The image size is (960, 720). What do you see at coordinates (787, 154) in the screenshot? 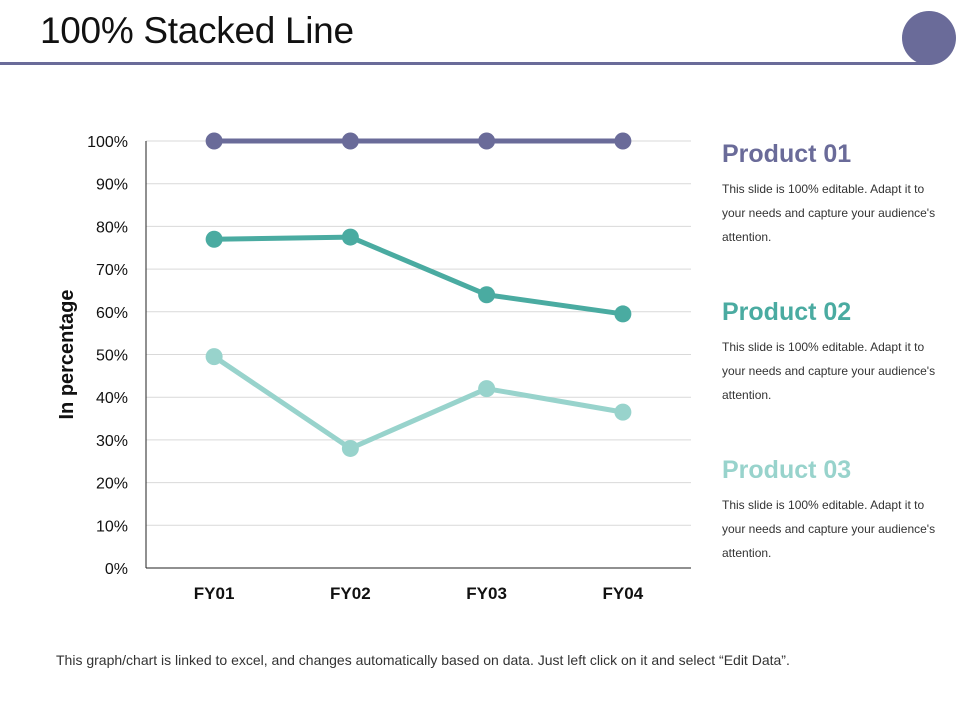
I see `product-01-name: Product 01` at bounding box center [787, 154].